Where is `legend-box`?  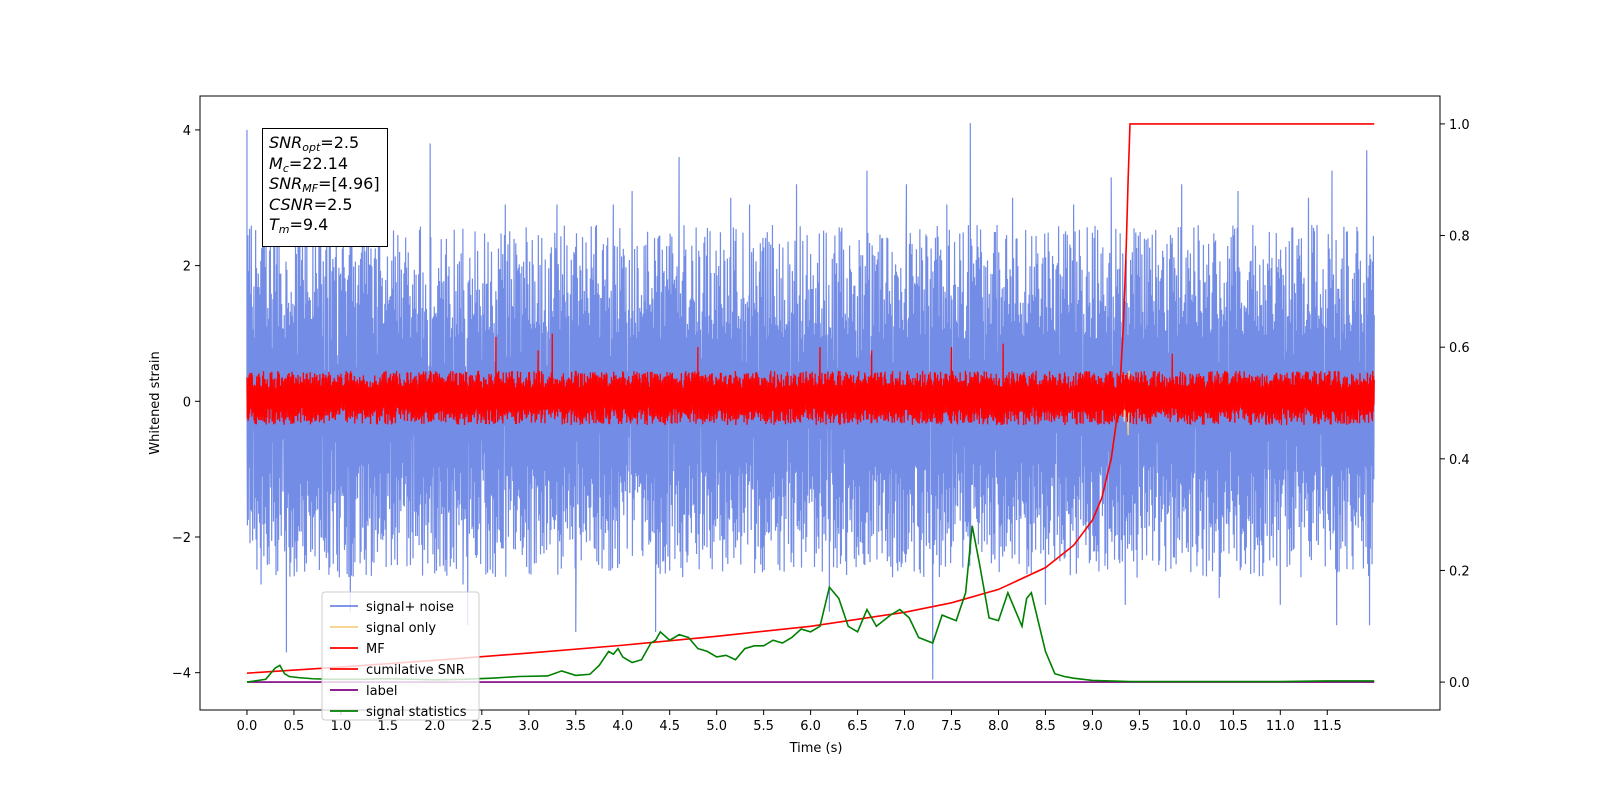
legend-box is located at coordinates (400, 656).